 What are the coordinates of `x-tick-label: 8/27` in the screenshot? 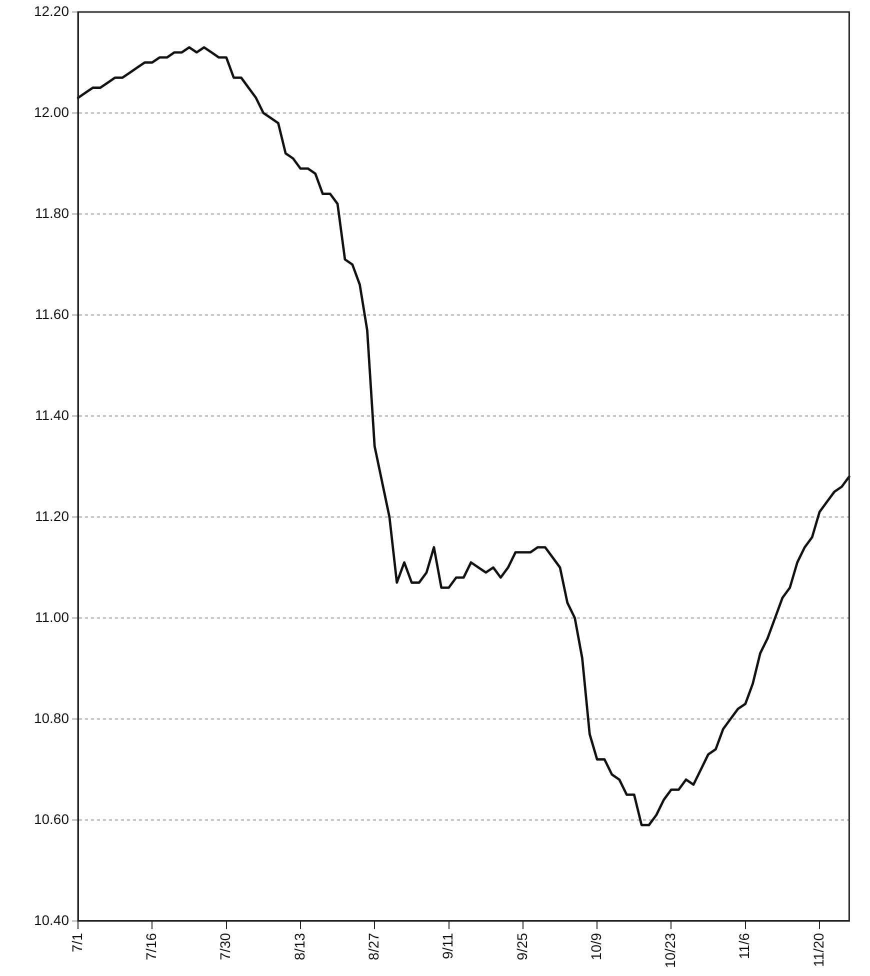 It's located at (373, 946).